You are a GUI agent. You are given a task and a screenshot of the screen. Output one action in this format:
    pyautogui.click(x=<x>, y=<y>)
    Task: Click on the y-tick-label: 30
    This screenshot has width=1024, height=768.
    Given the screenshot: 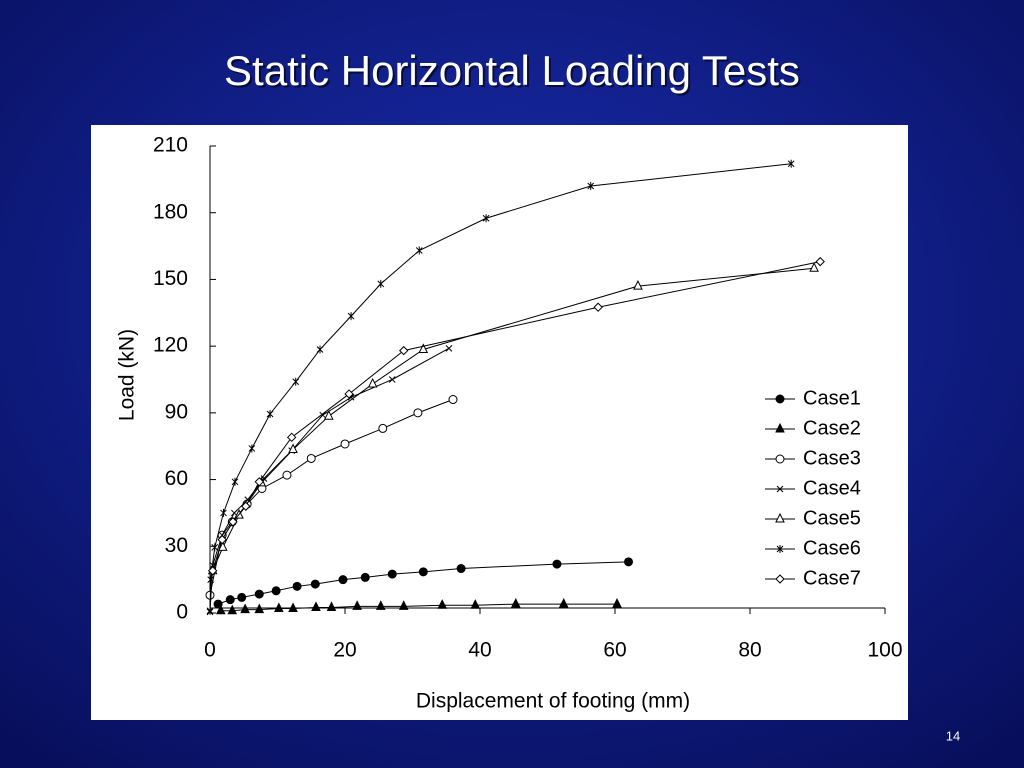 What is the action you would take?
    pyautogui.click(x=176, y=545)
    